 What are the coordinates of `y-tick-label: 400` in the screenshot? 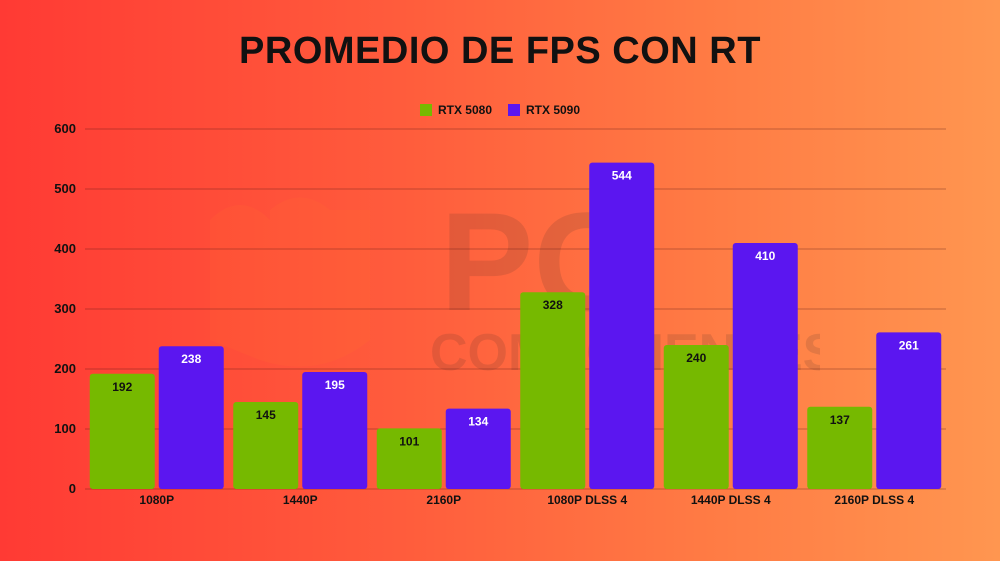 It's located at (65, 248).